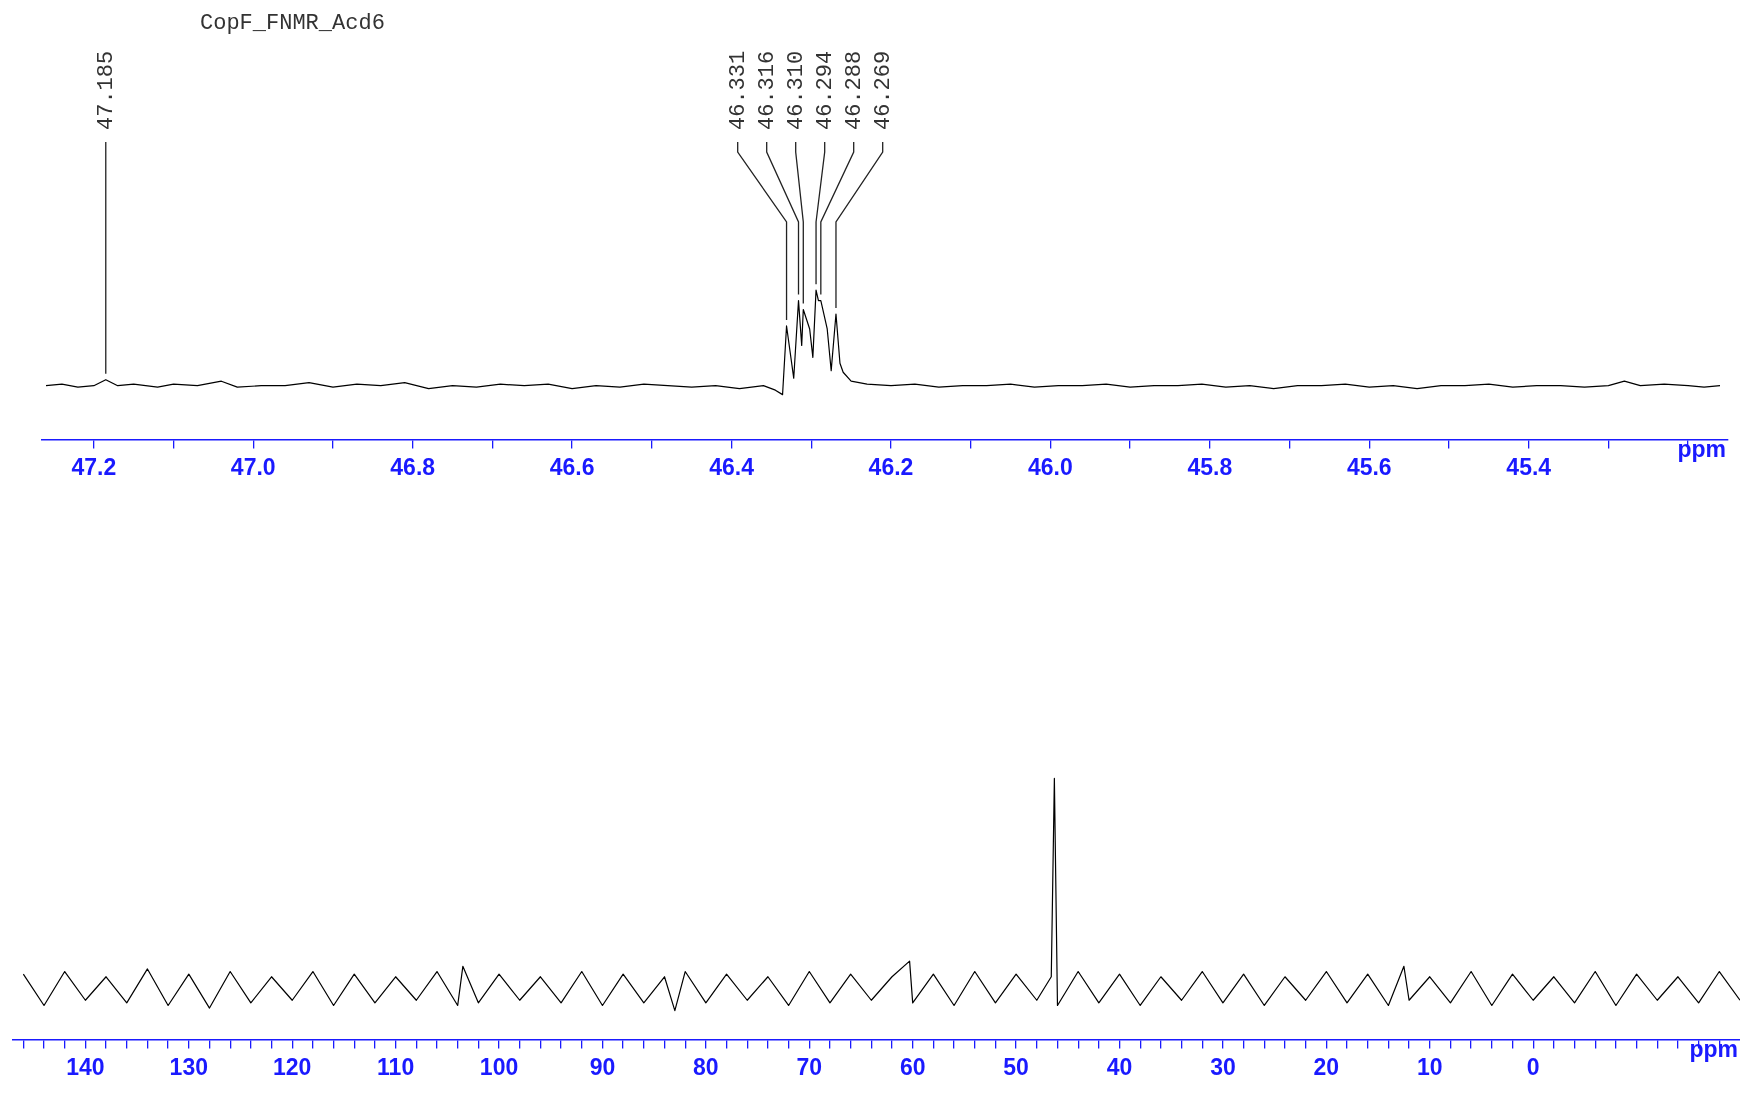 The height and width of the screenshot is (1102, 1740). Describe the element at coordinates (1223, 1066) in the screenshot. I see `x-tick-label: 30` at that location.